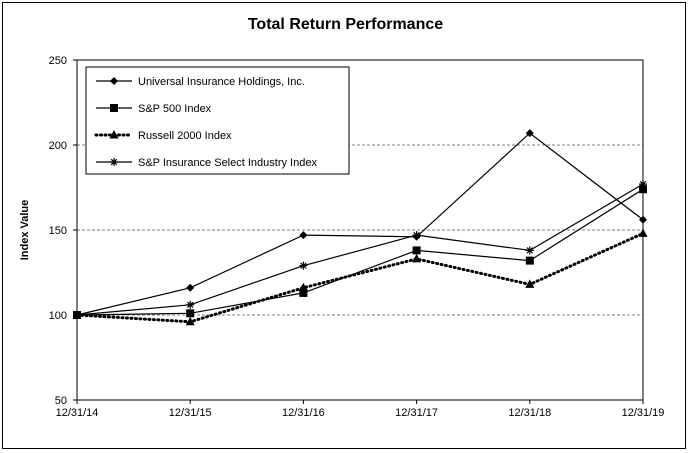 This screenshot has height=453, width=691. Describe the element at coordinates (114, 108) in the screenshot. I see `legend-marker-square` at that location.